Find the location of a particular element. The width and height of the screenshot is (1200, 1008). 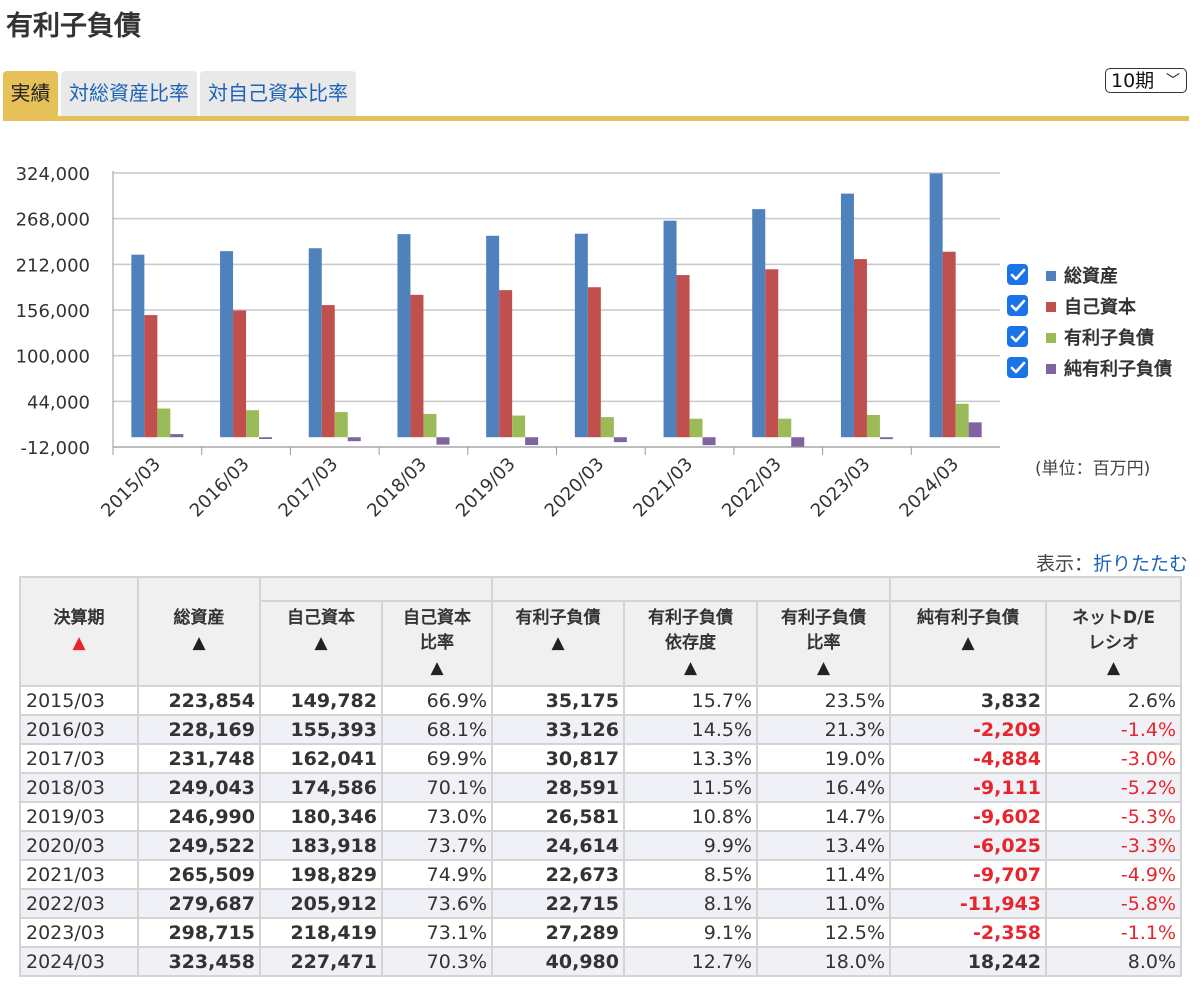

y-tick-label: 212,000 is located at coordinates (53, 265).